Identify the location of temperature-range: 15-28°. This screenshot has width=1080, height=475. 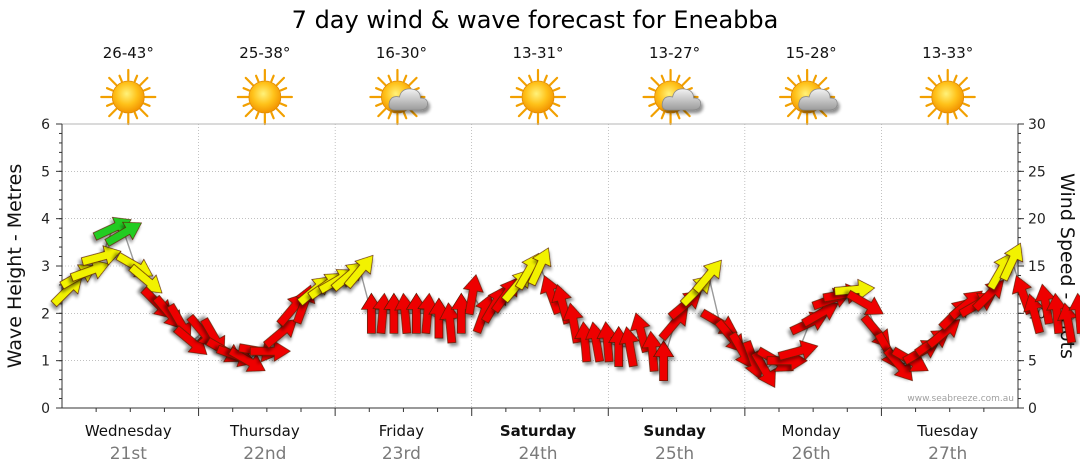
(811, 53).